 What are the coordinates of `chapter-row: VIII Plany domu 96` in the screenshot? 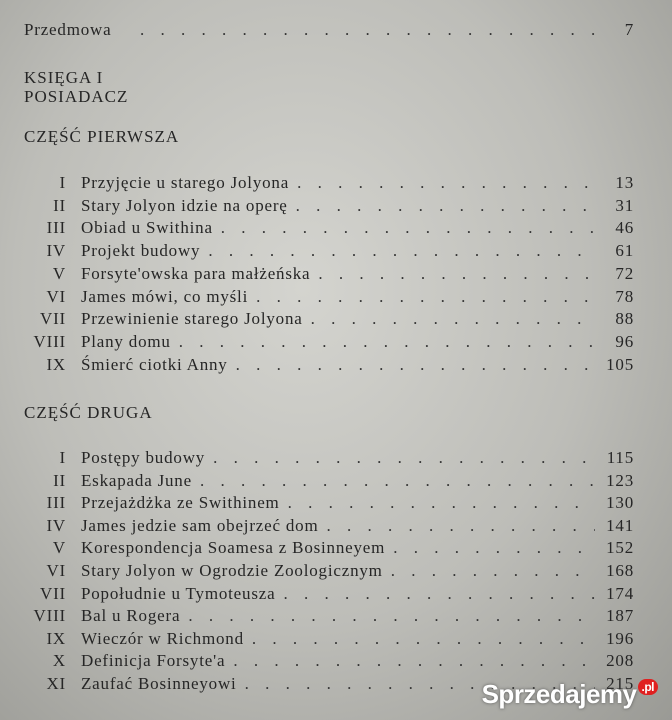 It's located at (336, 342).